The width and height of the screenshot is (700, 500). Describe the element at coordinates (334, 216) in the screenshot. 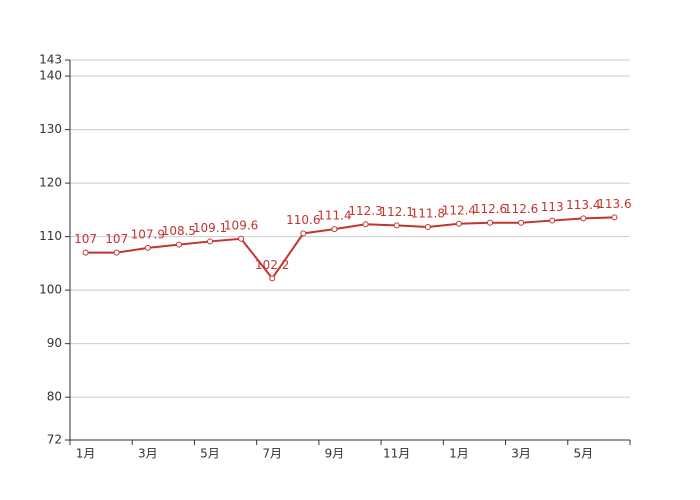

I see `value-label: 111.4` at that location.